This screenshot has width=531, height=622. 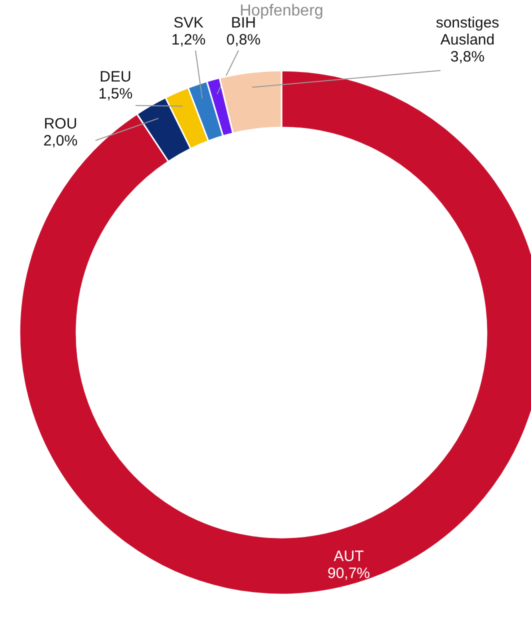 I want to click on data-label: 2,0%, so click(x=60, y=141).